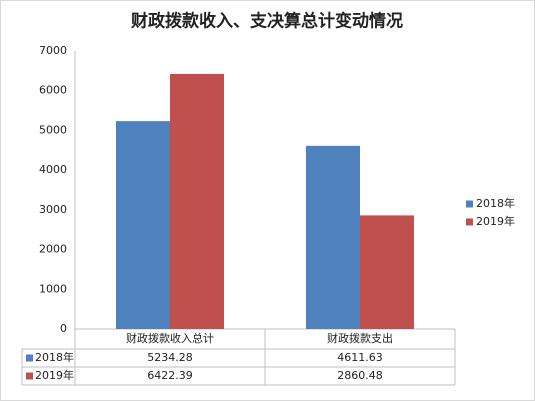 This screenshot has height=401, width=535. What do you see at coordinates (495, 221) in the screenshot?
I see `legend-label: 2019年` at bounding box center [495, 221].